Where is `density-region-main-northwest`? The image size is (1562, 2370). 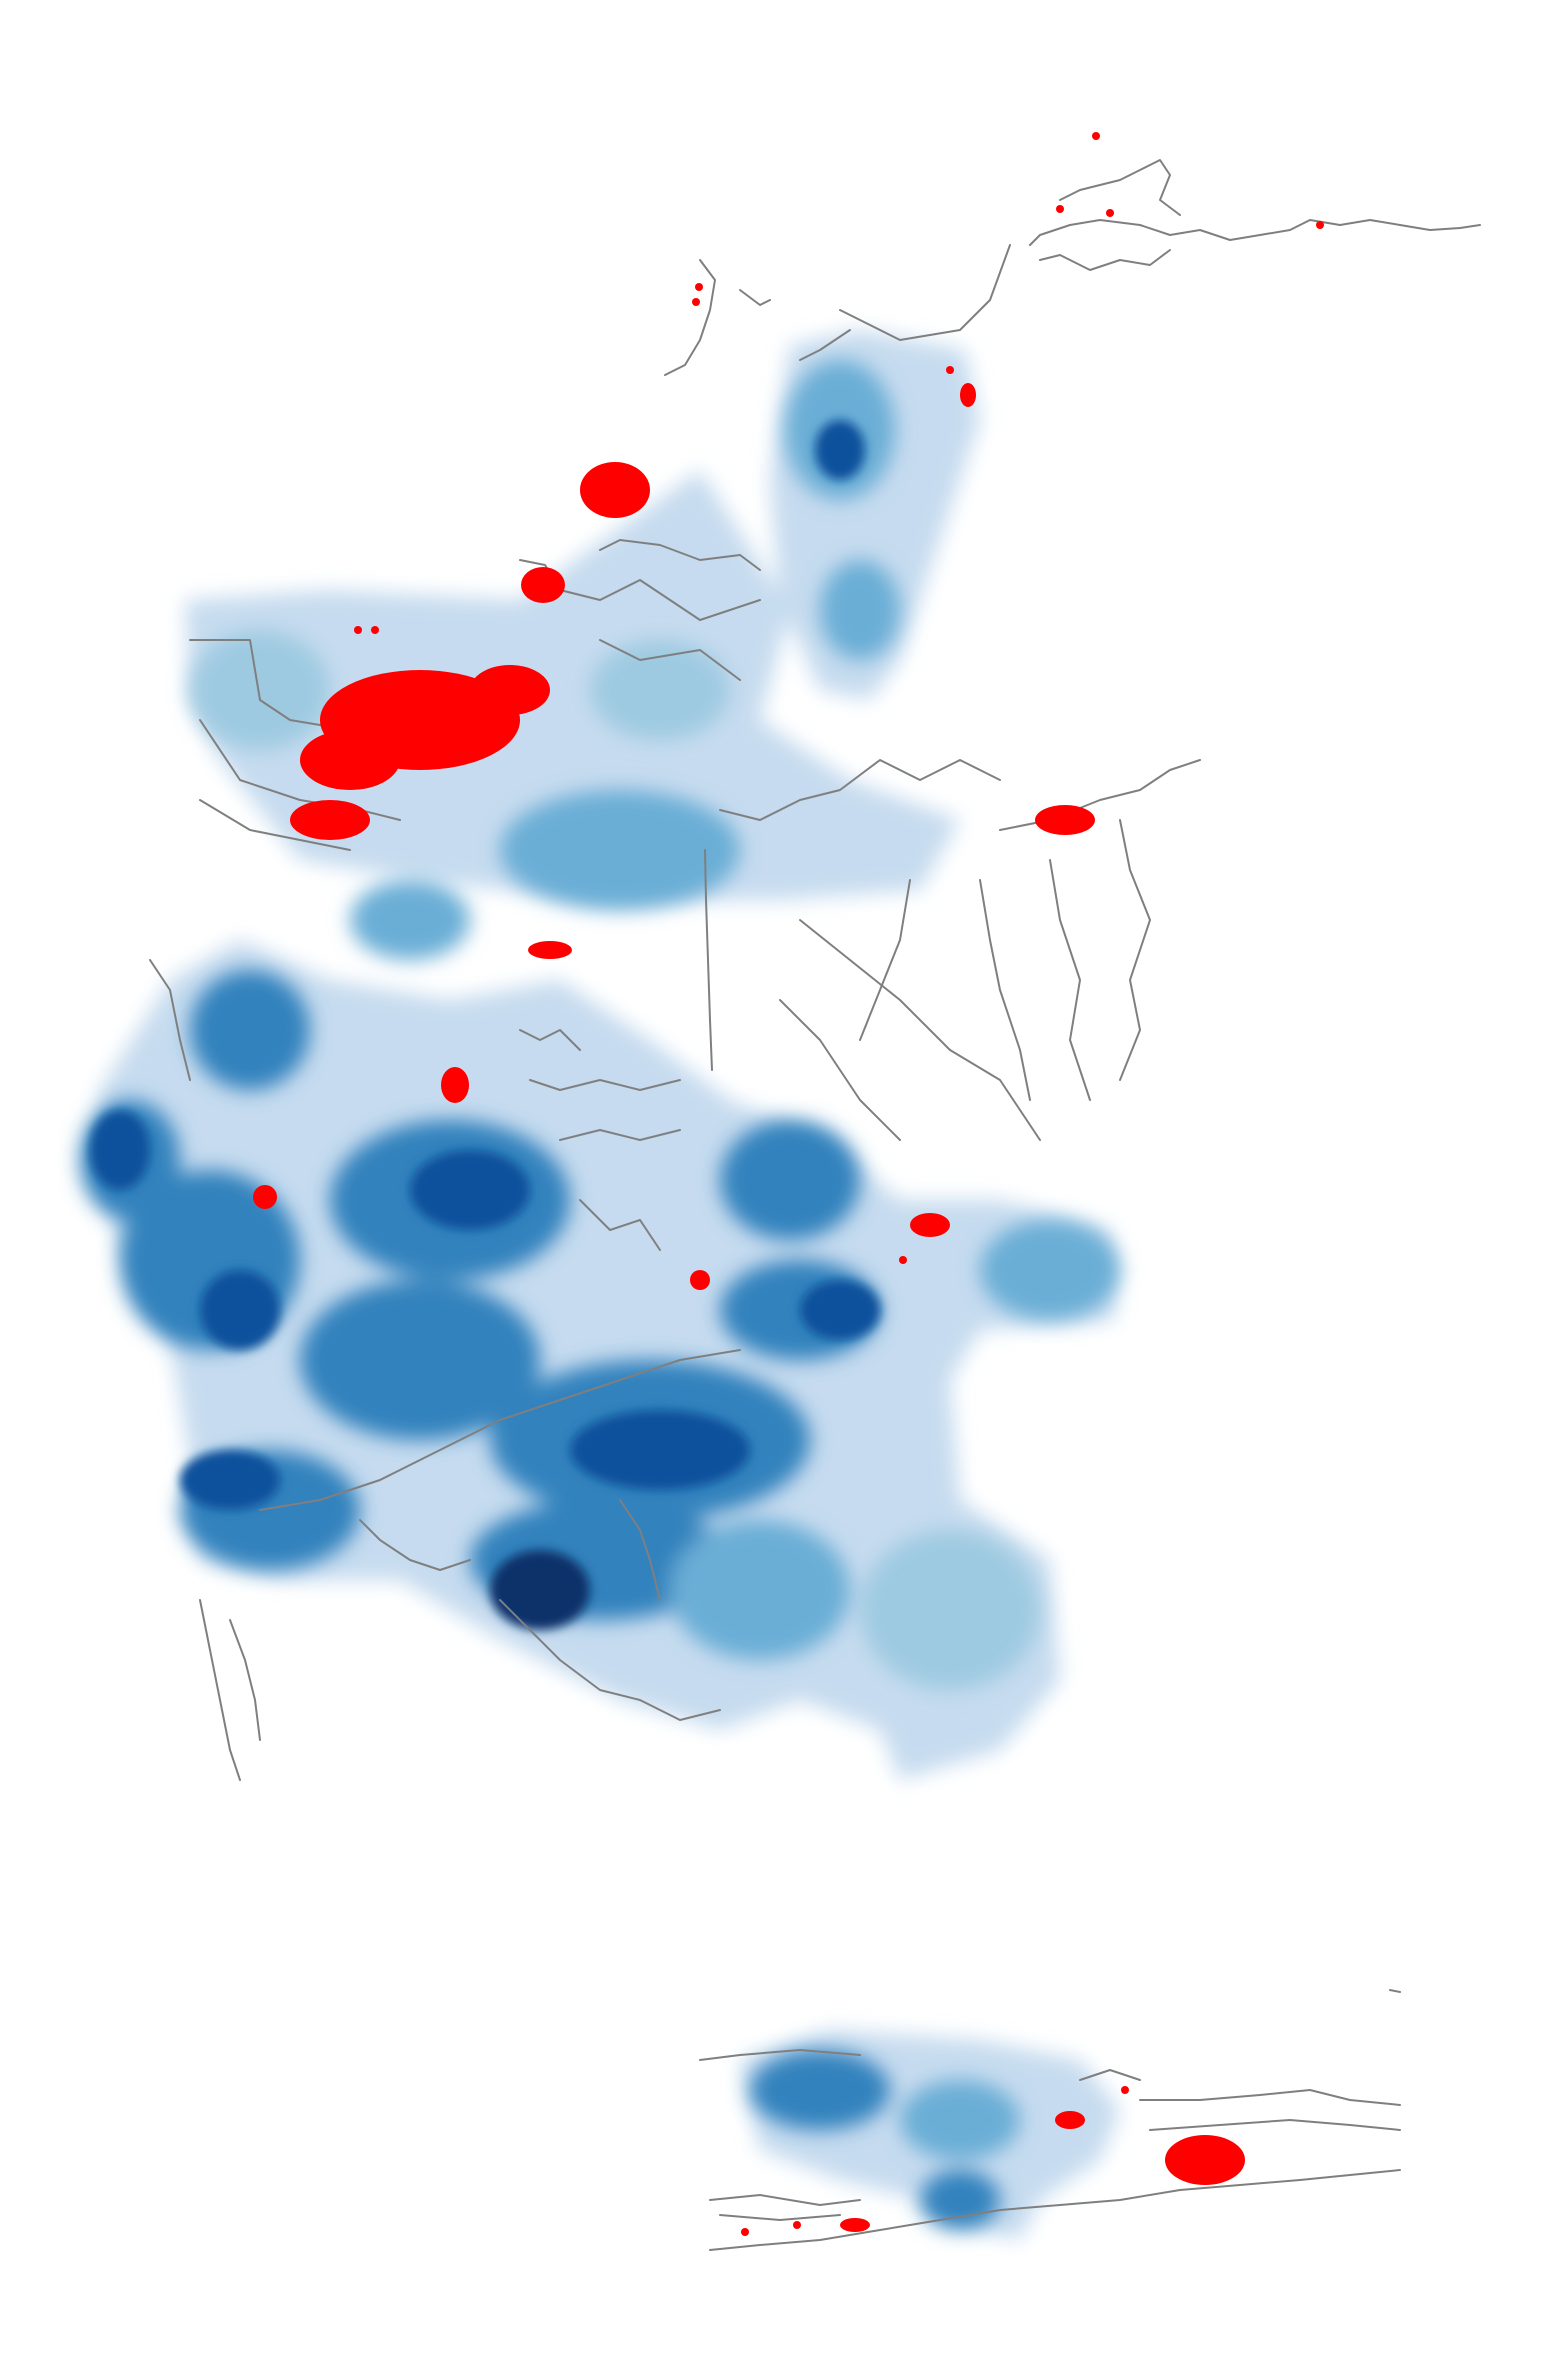
density-region-main-northwest is located at coordinates (572, 685).